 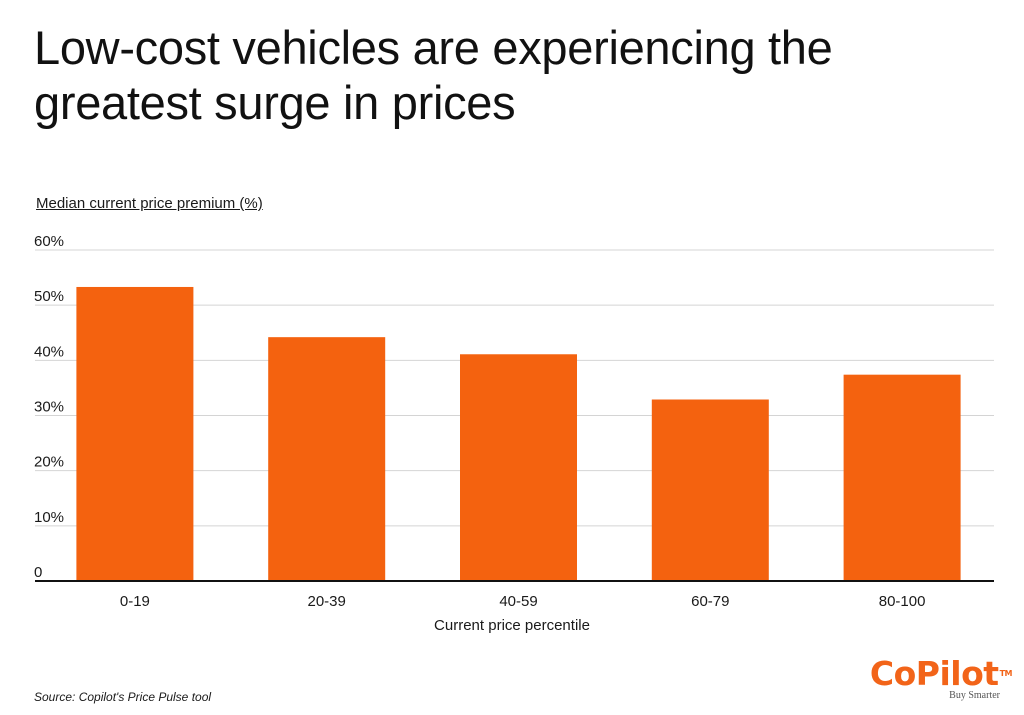 I want to click on source-note: Source: Copilot's Price Pulse tool, so click(x=123, y=697).